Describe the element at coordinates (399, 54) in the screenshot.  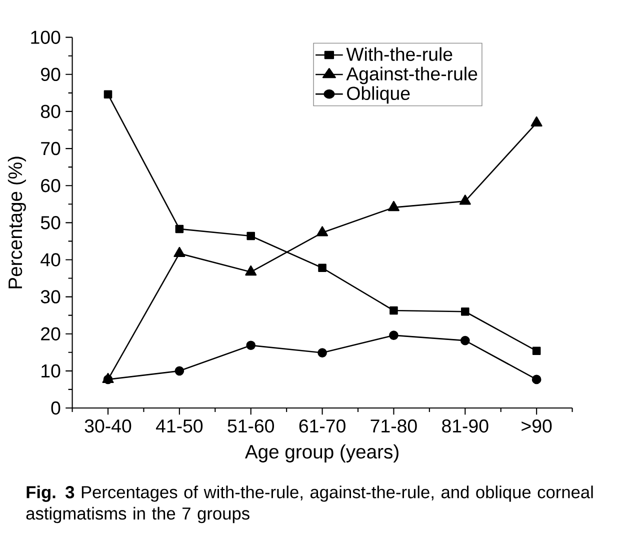
I see `legend-label: With-the-rule` at that location.